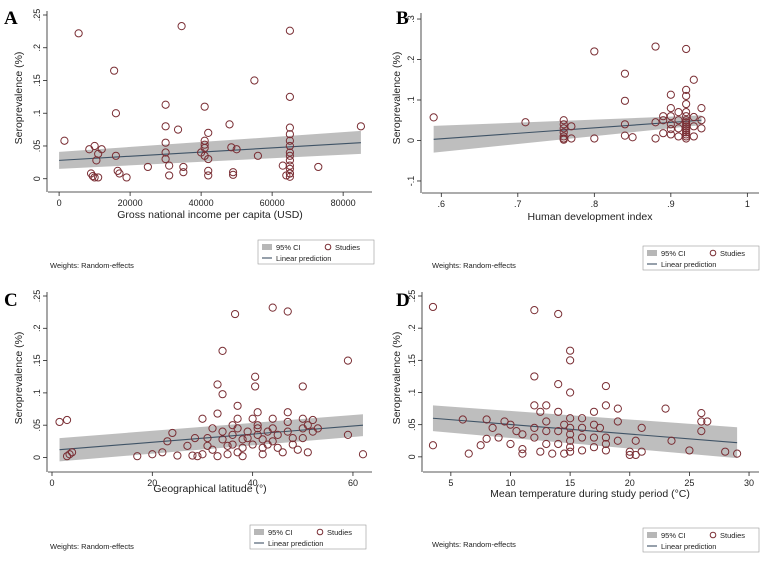  What do you see at coordinates (510, 483) in the screenshot?
I see `x-tick-label: 10` at bounding box center [510, 483].